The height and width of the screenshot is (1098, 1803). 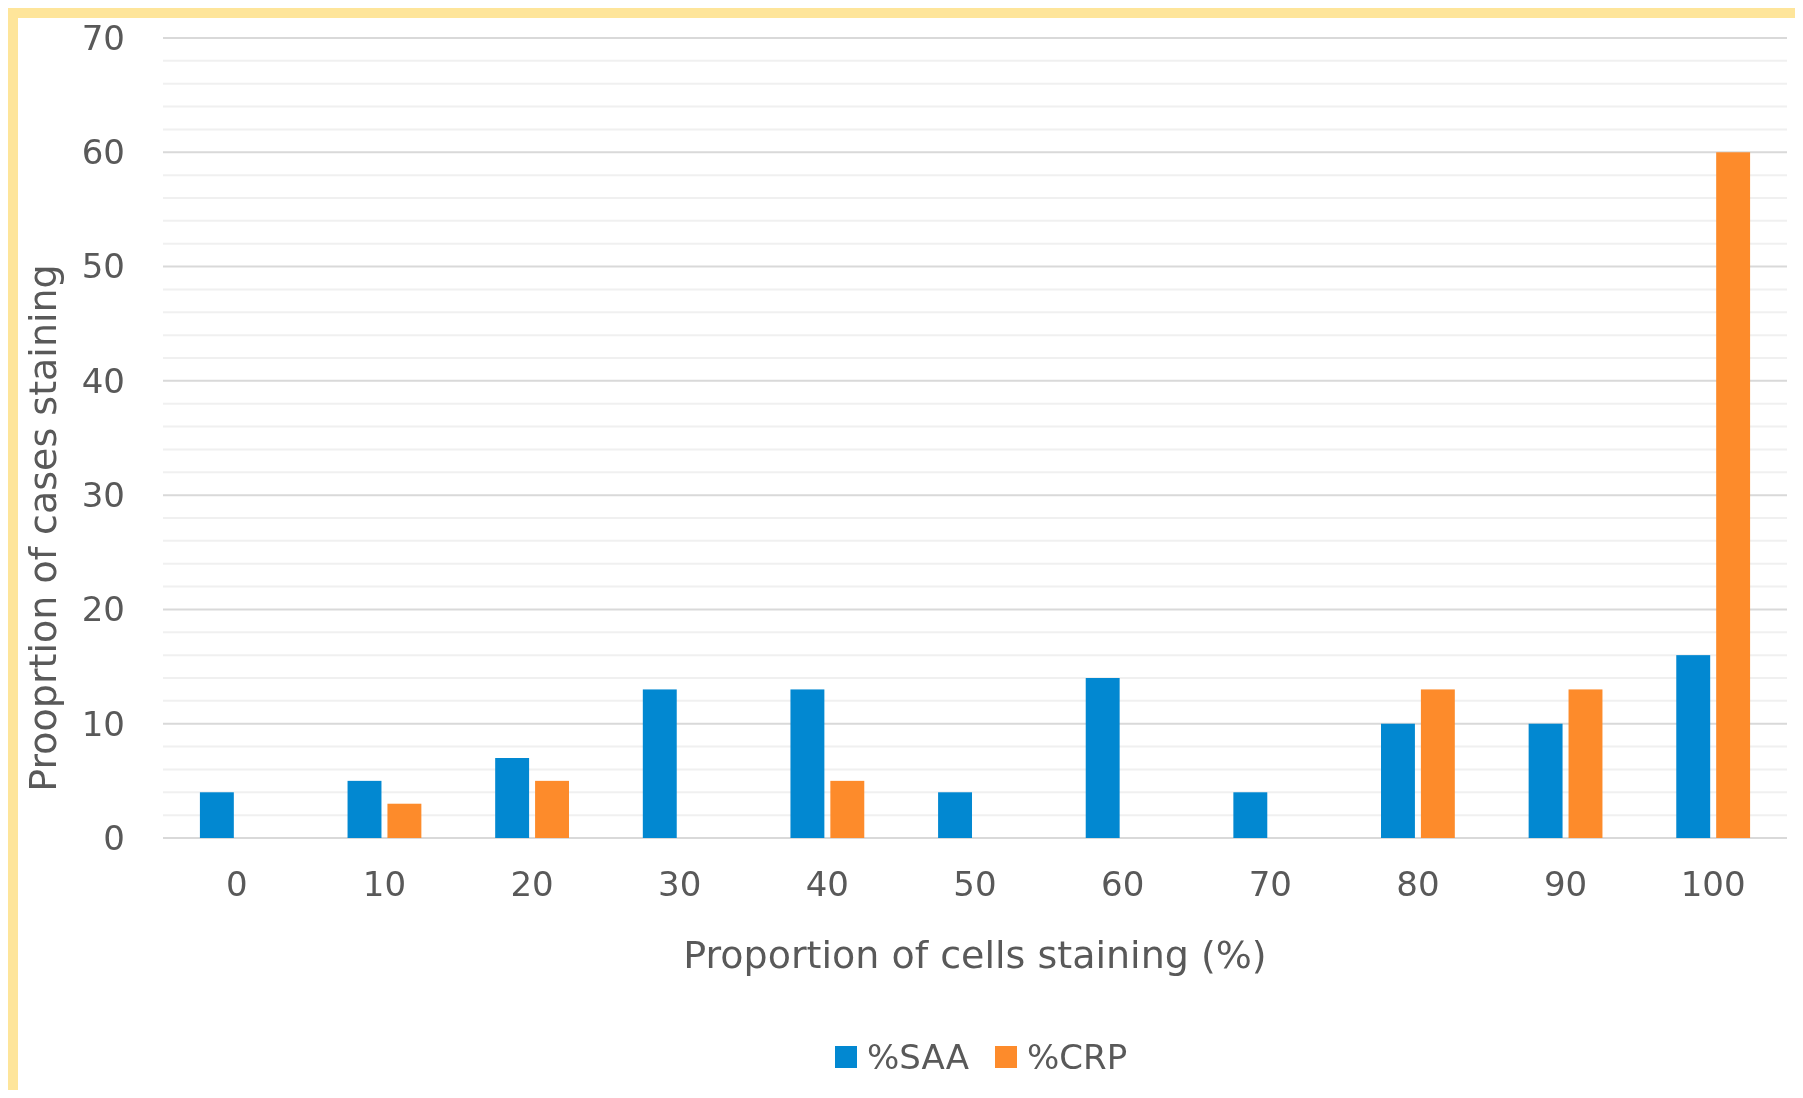 I want to click on y-tick-label: 60, so click(x=103, y=152).